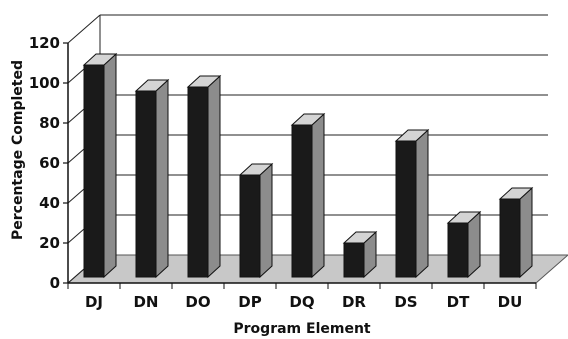  I want to click on y-tick-label-80: 80, so click(49, 123).